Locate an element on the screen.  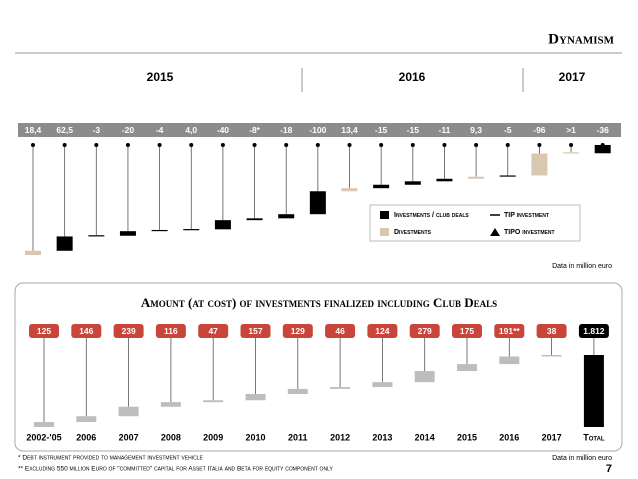
value-label: 146 is located at coordinates (86, 331).